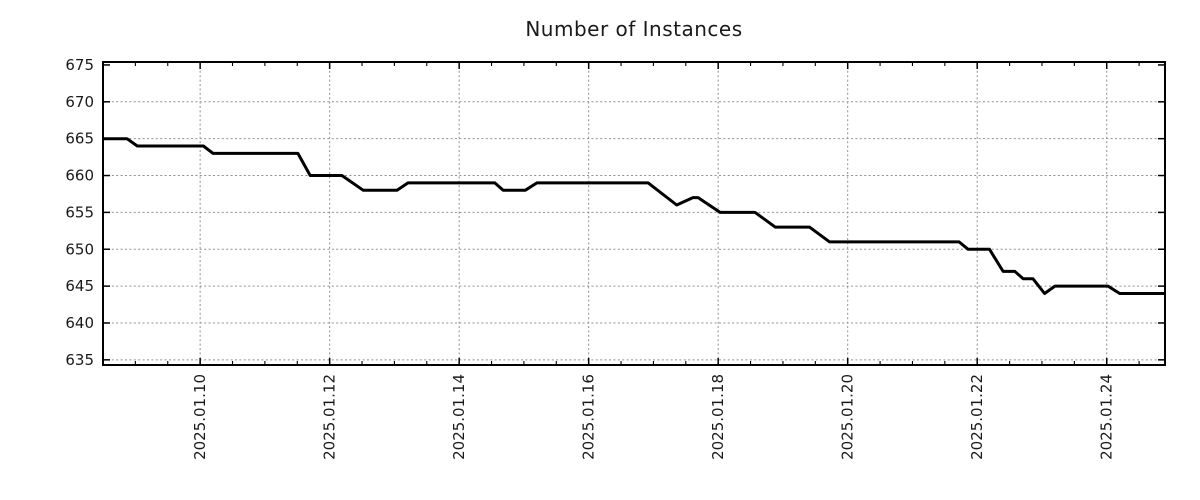 The width and height of the screenshot is (1200, 500). I want to click on y-tick-label: 670, so click(79, 102).